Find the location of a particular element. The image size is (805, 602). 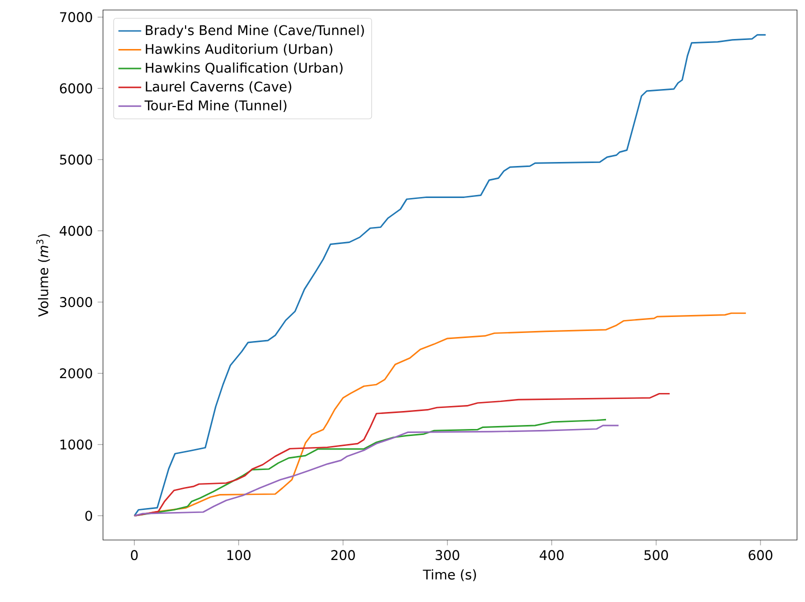

y-tick-label: 4000 is located at coordinates (76, 231).